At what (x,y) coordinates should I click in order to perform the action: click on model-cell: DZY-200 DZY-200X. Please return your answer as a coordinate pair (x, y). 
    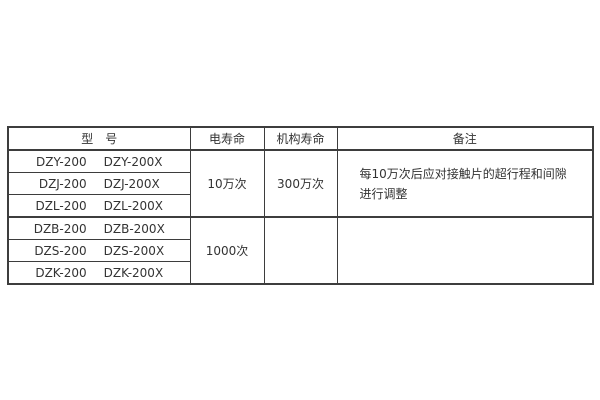
    Looking at the image, I should click on (99, 161).